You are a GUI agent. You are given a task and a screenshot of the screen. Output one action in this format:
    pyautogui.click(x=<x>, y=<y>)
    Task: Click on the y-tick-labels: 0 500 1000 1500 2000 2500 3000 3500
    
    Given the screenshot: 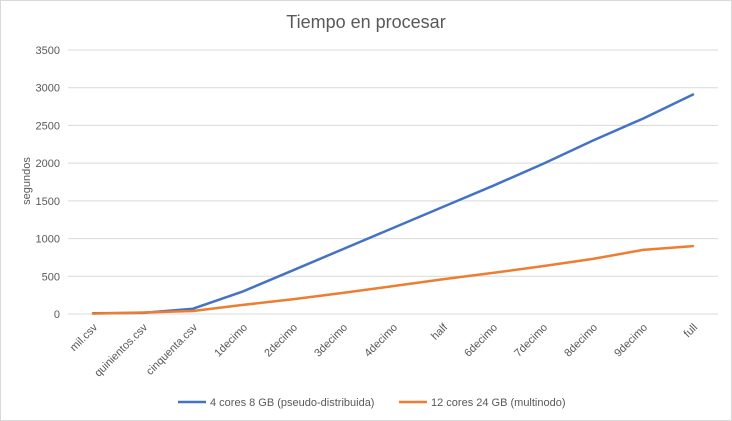 What is the action you would take?
    pyautogui.click(x=48, y=183)
    